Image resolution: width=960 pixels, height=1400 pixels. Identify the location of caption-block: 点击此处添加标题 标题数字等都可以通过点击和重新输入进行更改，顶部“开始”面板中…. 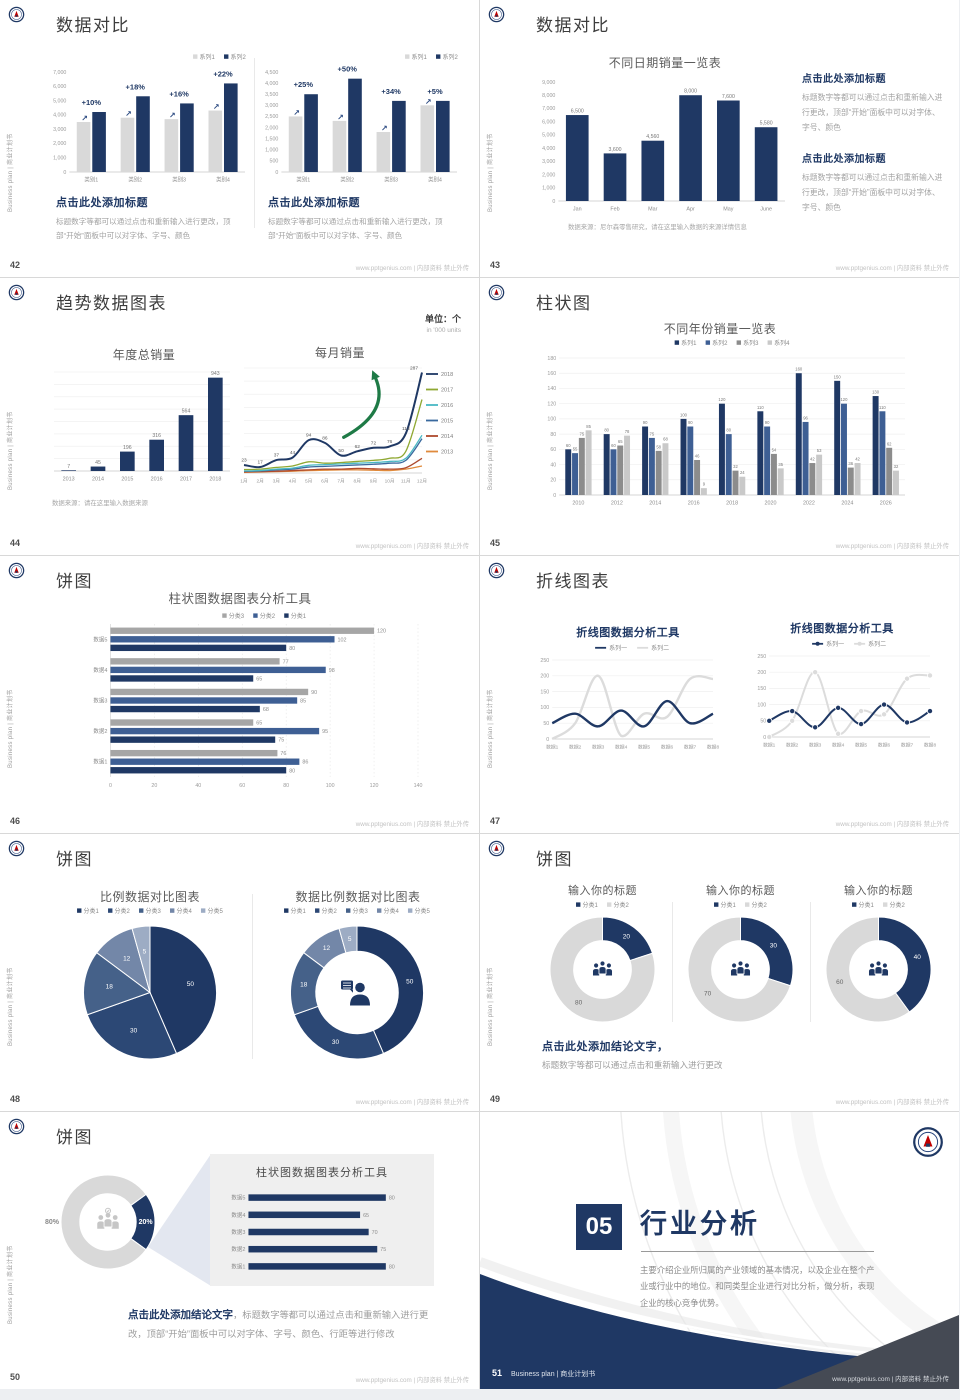
(149, 218).